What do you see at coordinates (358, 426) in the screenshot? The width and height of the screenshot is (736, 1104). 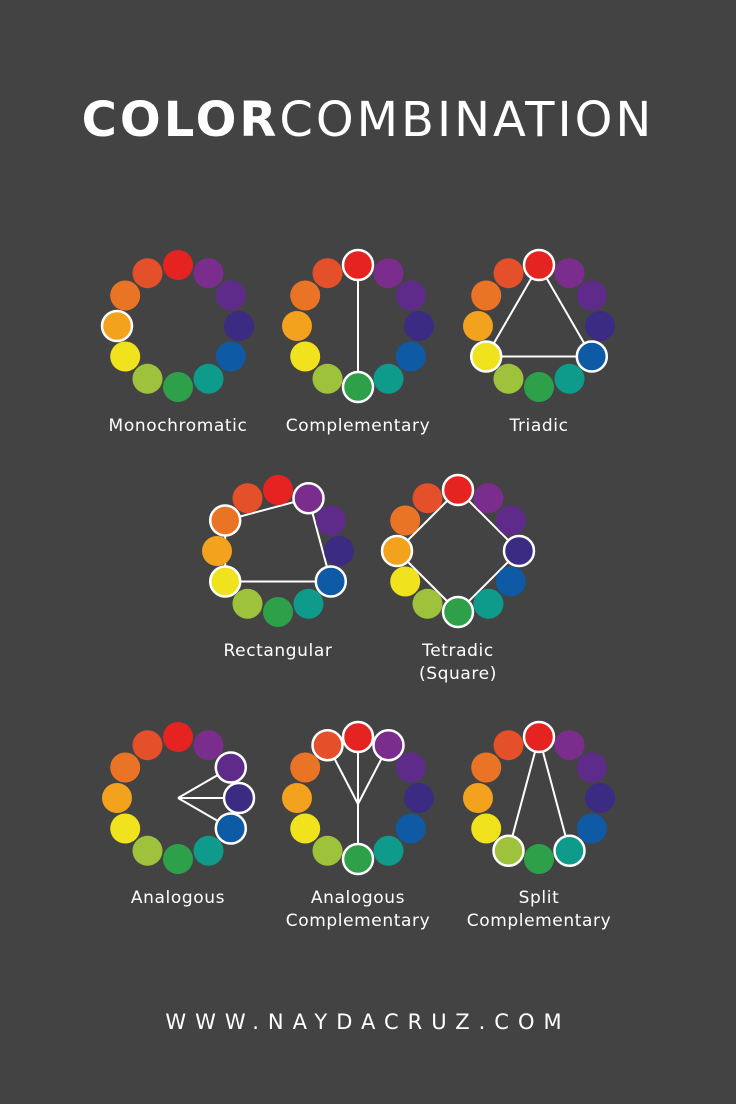 I see `label-complementary: Complementary` at bounding box center [358, 426].